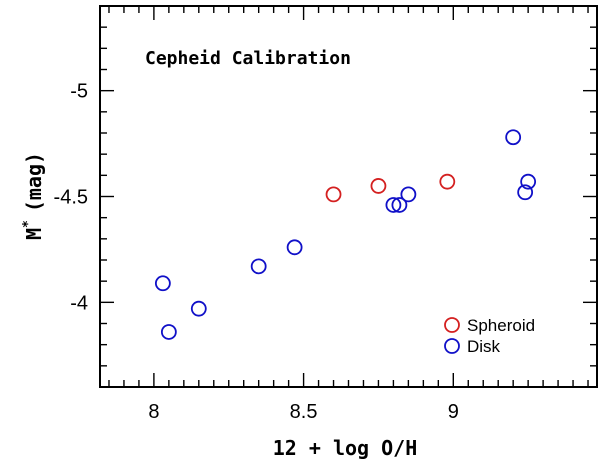  Describe the element at coordinates (345, 448) in the screenshot. I see `x-axis-label: 12 + log O/H` at that location.